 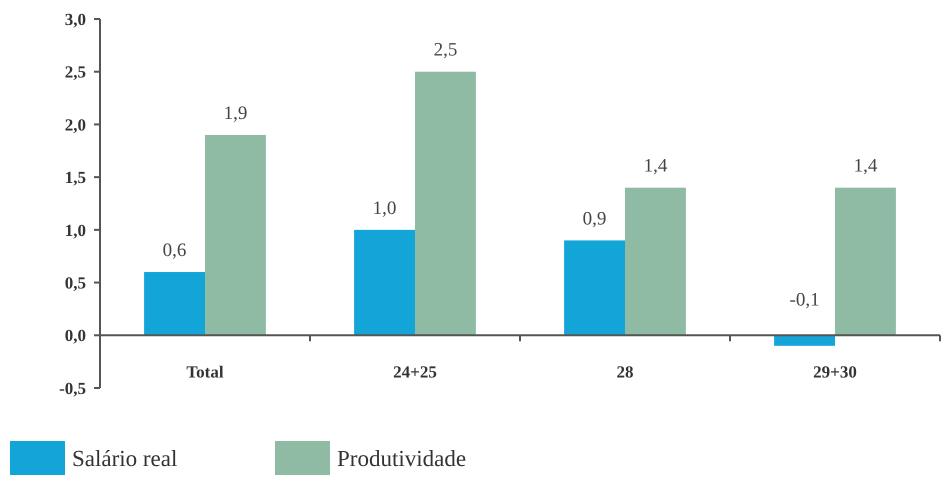 I want to click on x-tick-label: Total, so click(x=205, y=372).